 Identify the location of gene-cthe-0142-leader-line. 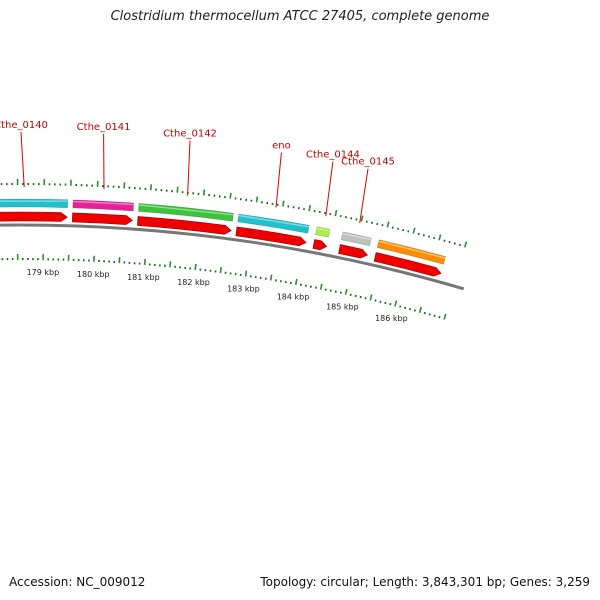
(189, 168).